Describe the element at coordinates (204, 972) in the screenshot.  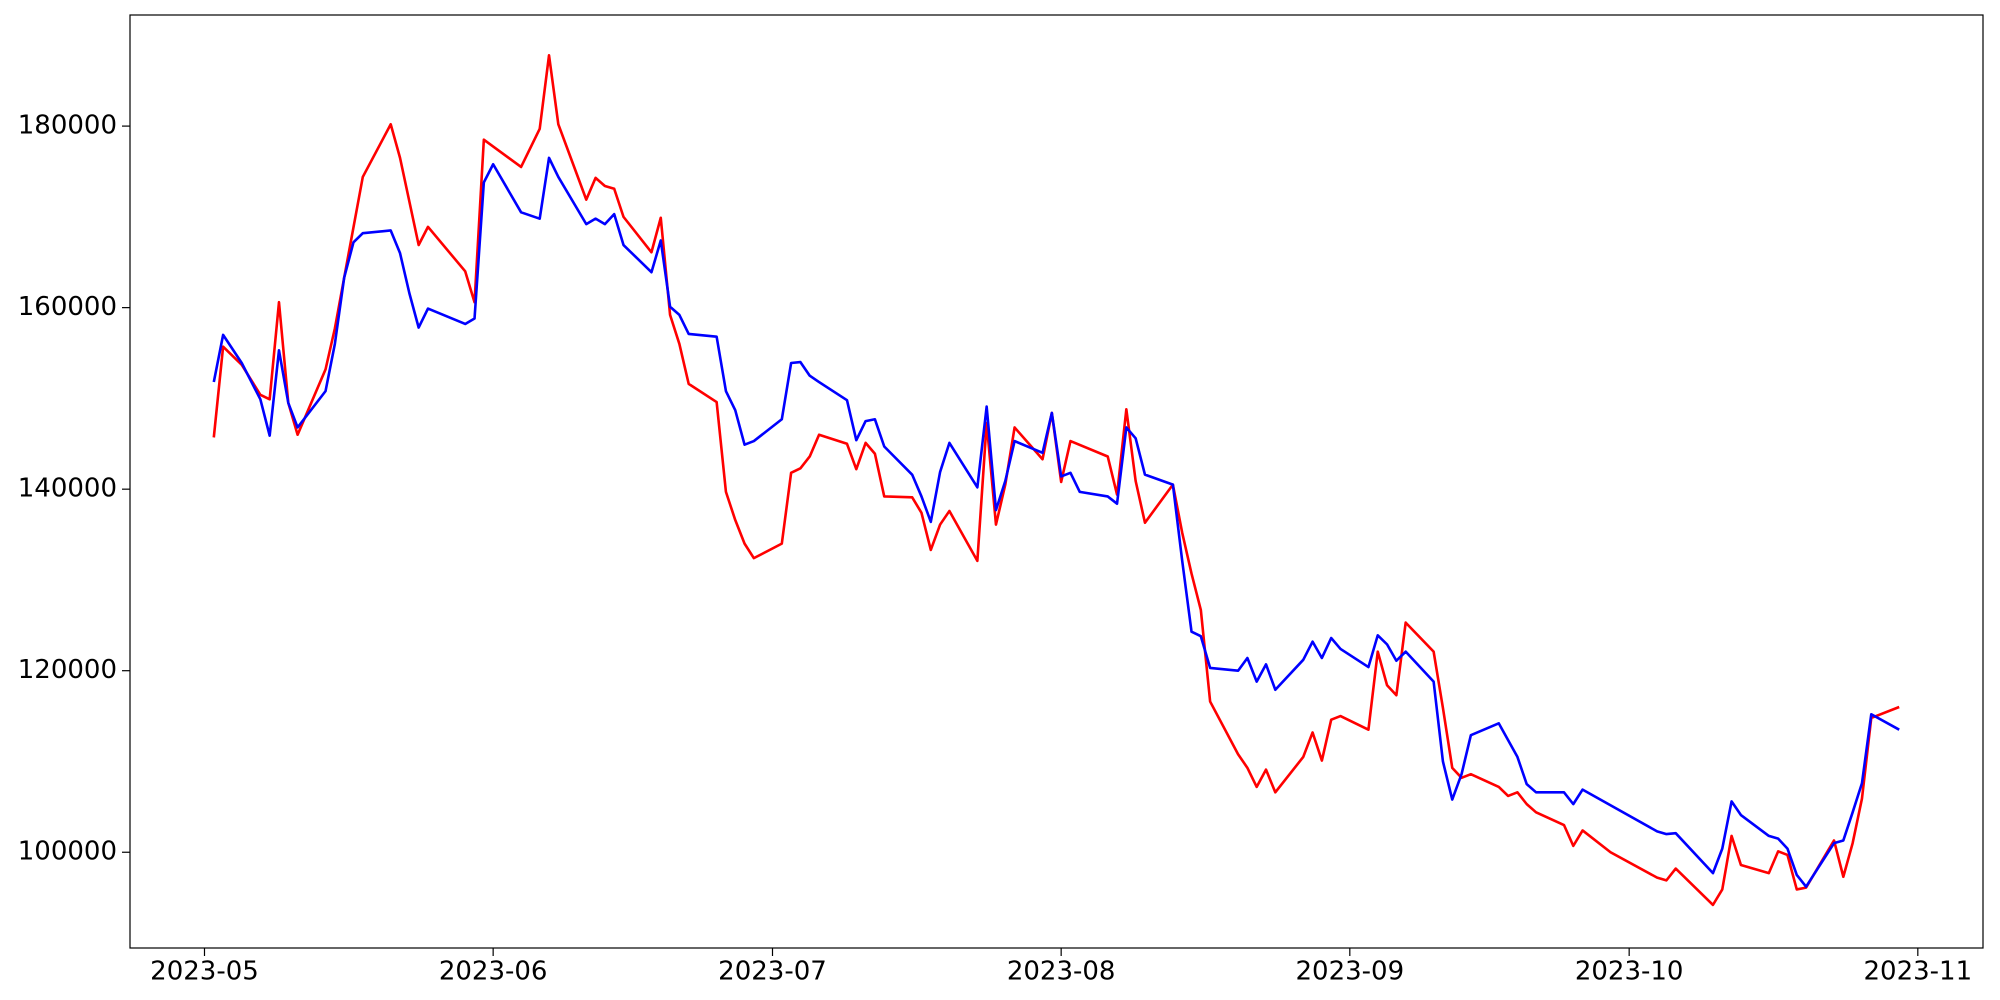
I see `x-tick-label: 2023-05` at that location.